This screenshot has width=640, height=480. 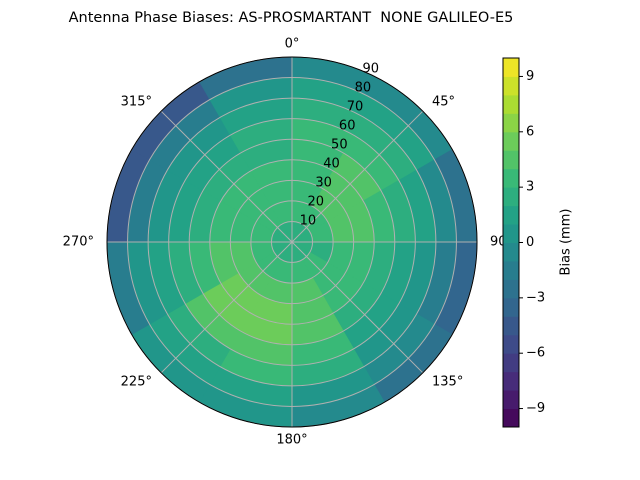 I want to click on radial-tick-label: 50, so click(x=339, y=145).